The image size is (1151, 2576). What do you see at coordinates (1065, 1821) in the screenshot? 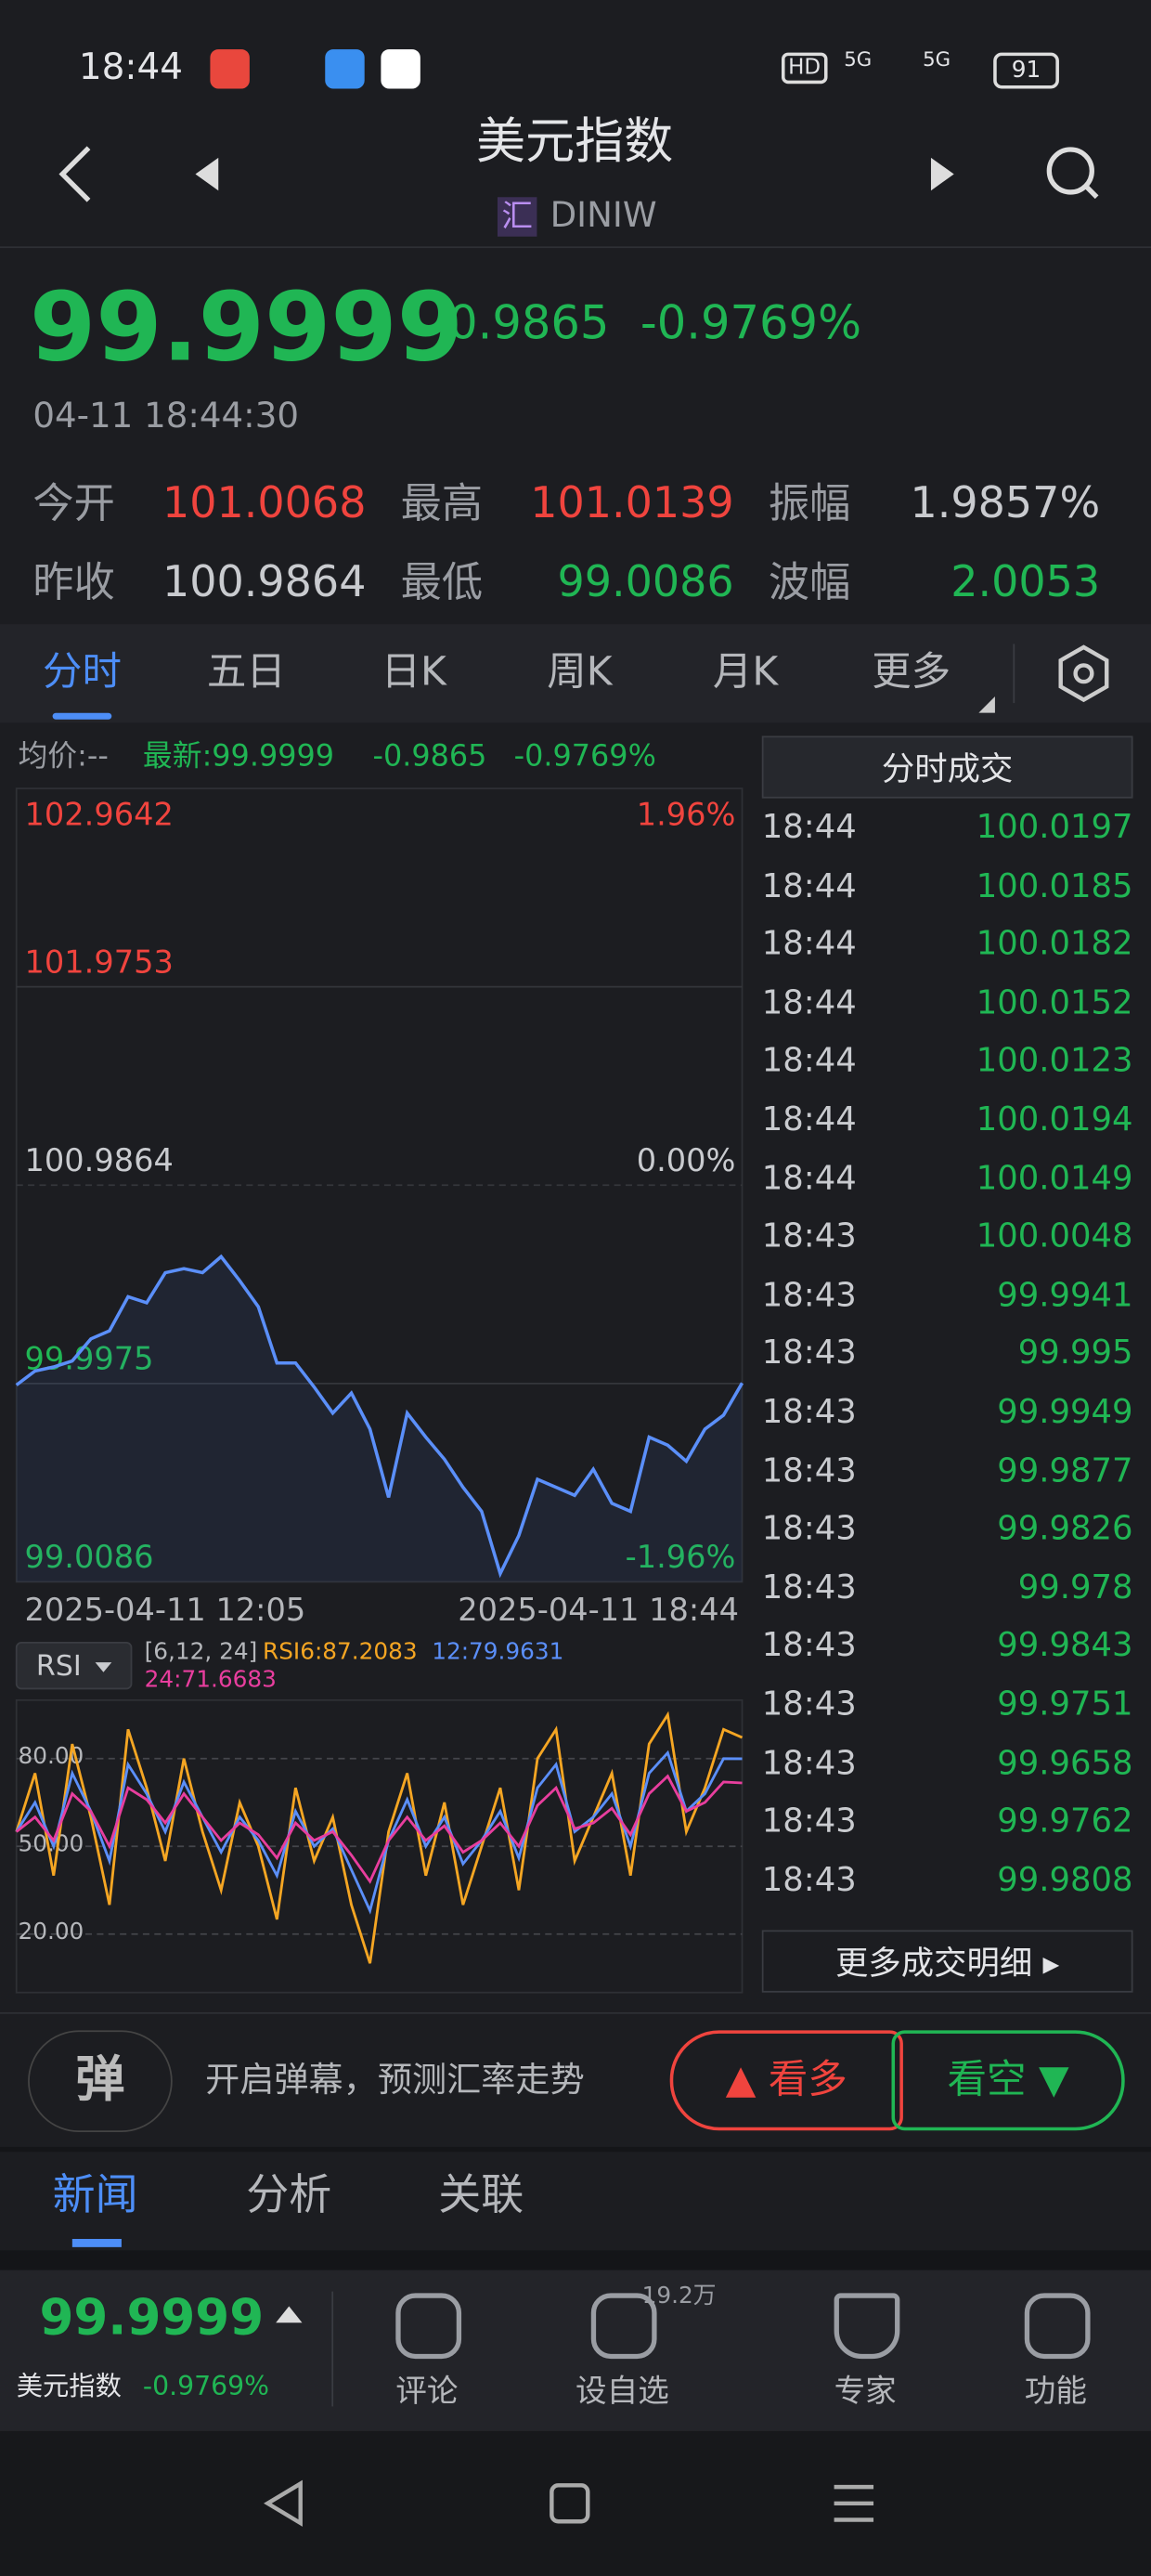
I see `trade-price: 99.9762` at bounding box center [1065, 1821].